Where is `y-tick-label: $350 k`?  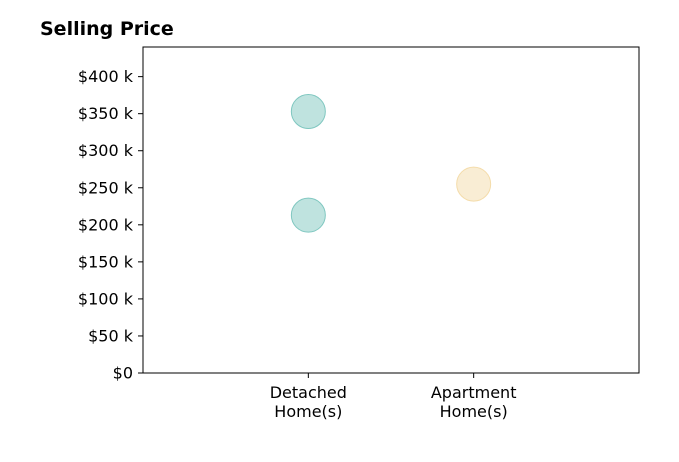 y-tick-label: $350 k is located at coordinates (106, 113).